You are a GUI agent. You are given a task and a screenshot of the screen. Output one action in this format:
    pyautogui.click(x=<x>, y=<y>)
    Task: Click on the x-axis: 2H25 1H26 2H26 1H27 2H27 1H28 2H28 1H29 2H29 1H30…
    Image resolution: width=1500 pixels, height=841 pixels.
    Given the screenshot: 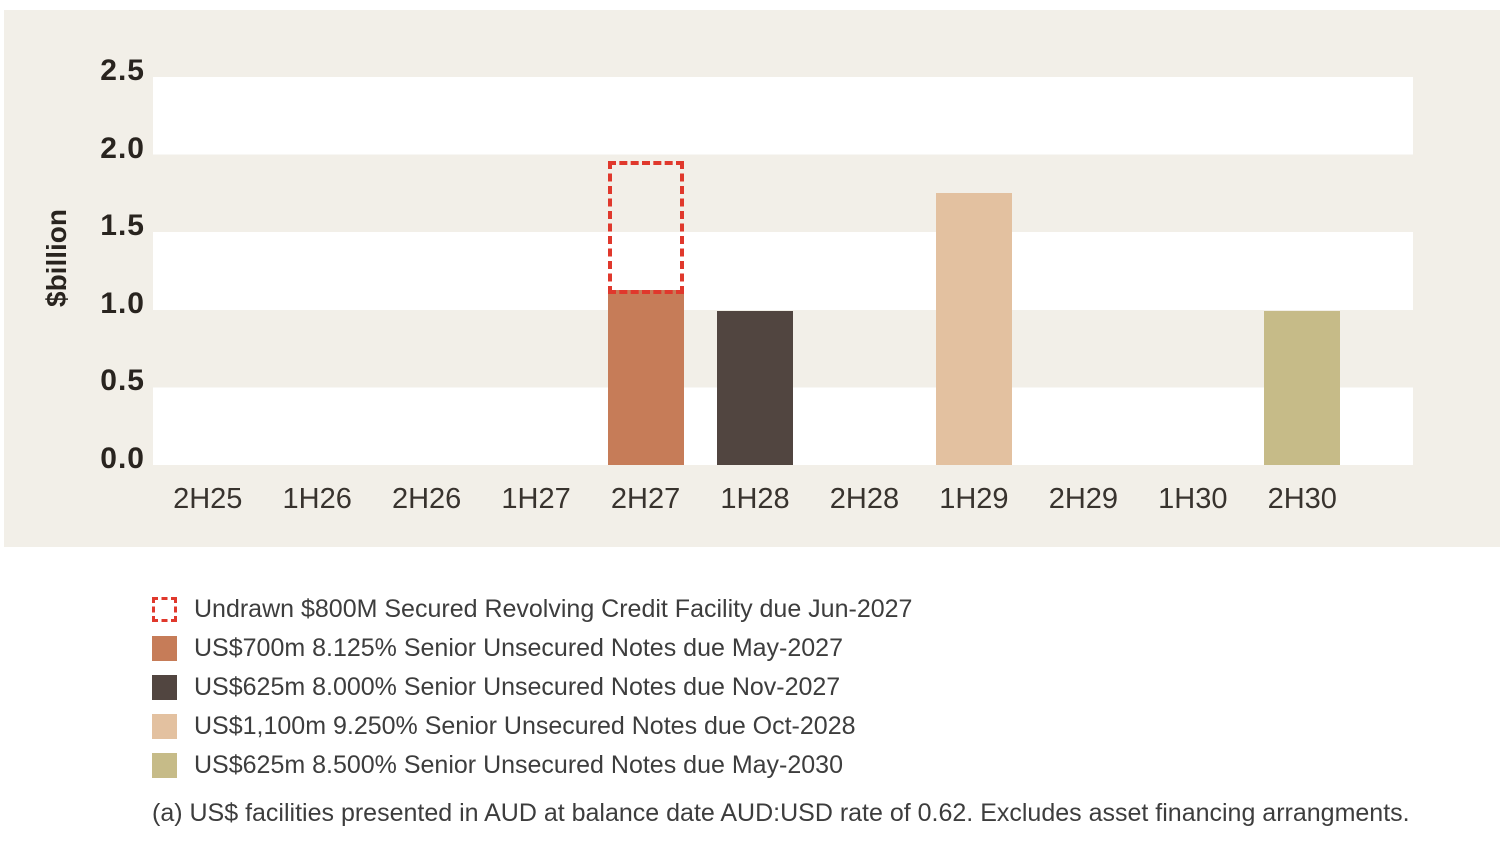 What is the action you would take?
    pyautogui.click(x=755, y=500)
    